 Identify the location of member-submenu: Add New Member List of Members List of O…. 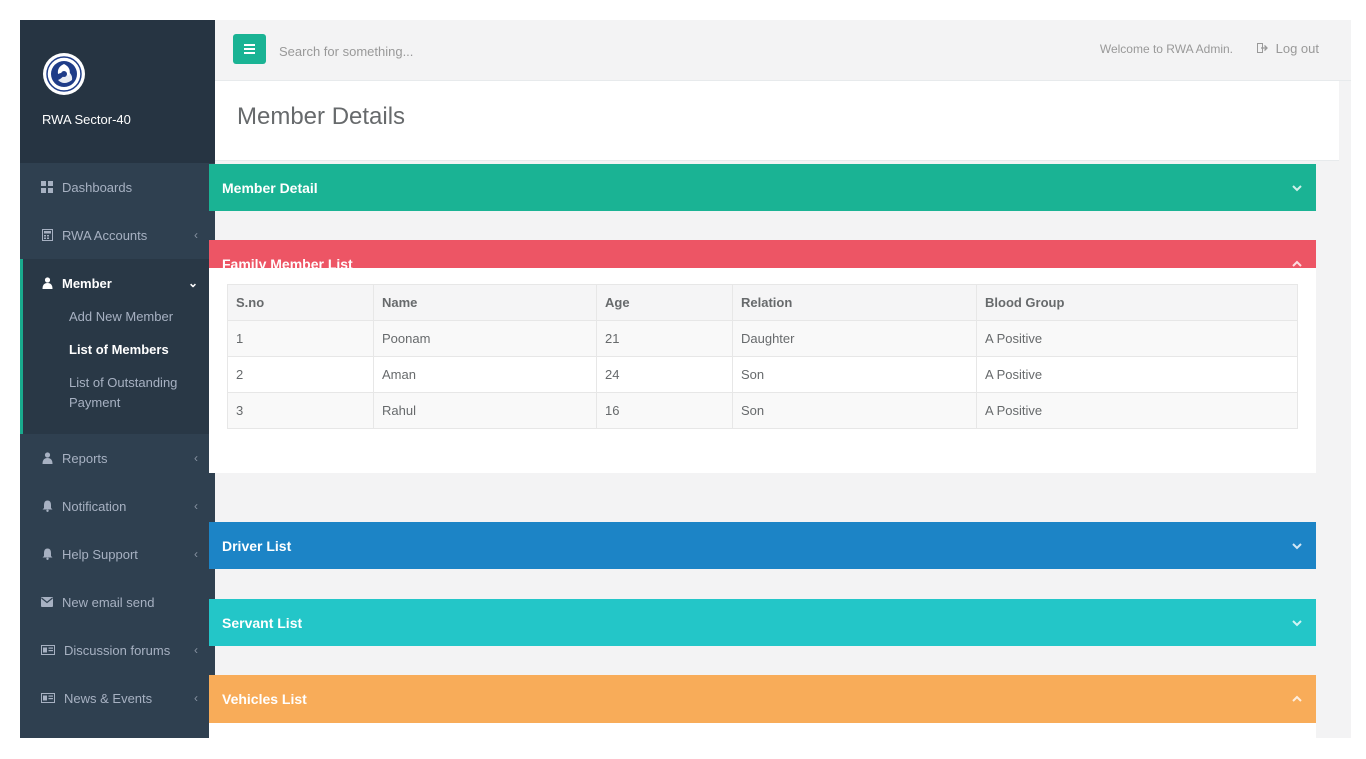
(119, 360).